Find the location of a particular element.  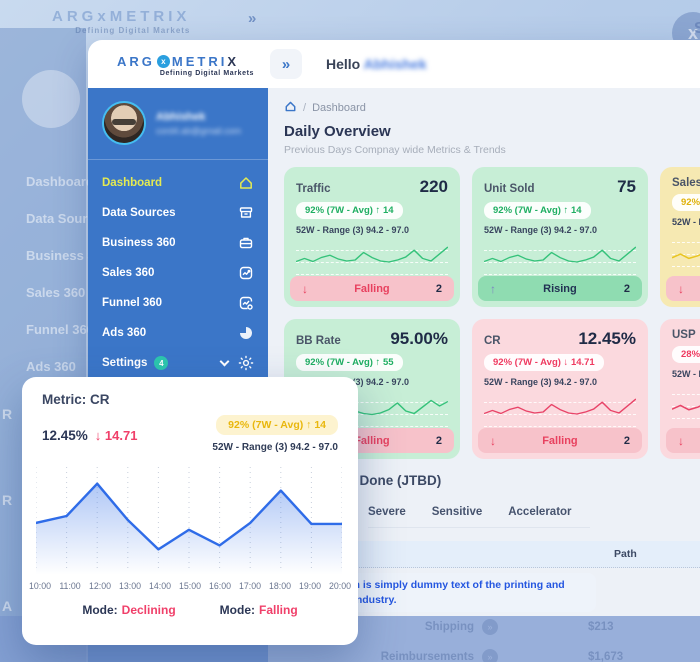

settings-badge: 4 is located at coordinates (161, 363).